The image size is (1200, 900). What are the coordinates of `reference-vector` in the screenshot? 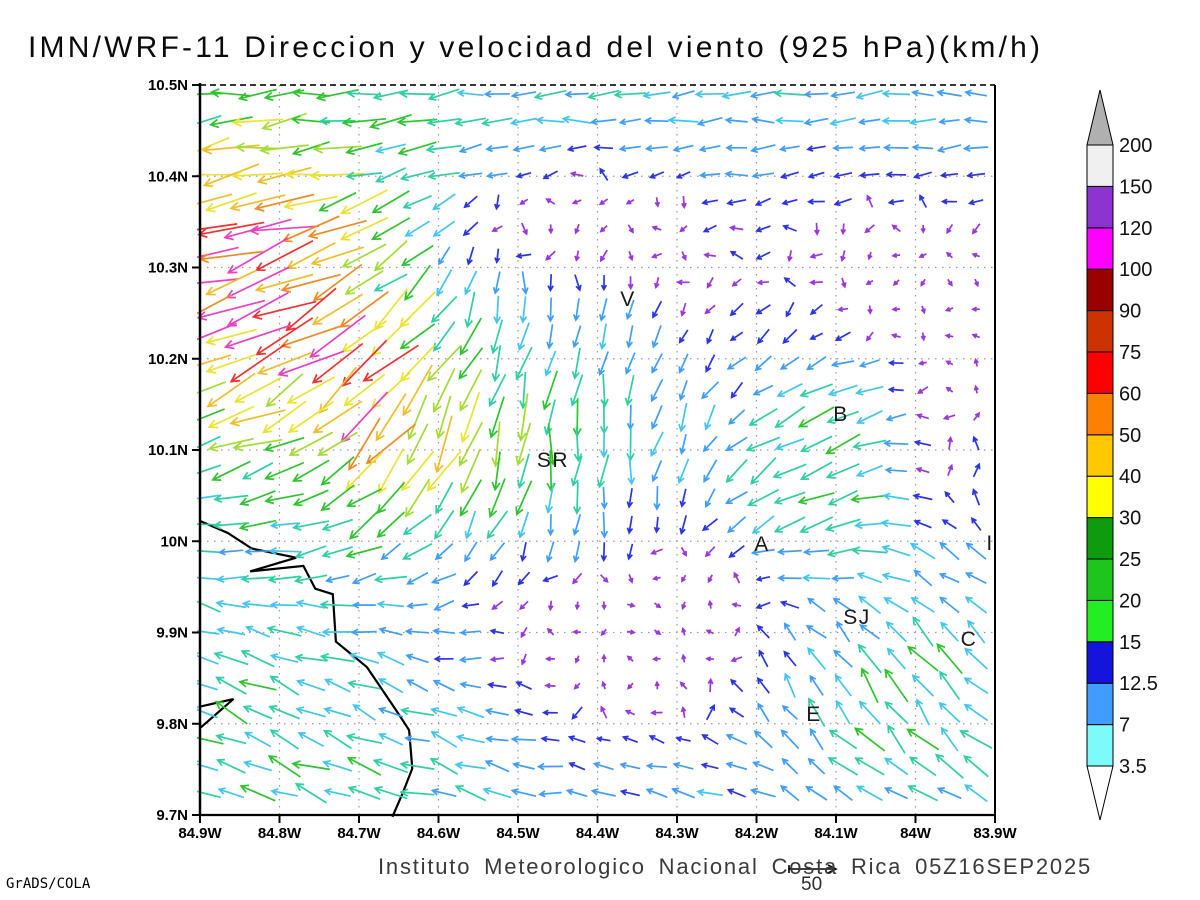 It's located at (813, 869).